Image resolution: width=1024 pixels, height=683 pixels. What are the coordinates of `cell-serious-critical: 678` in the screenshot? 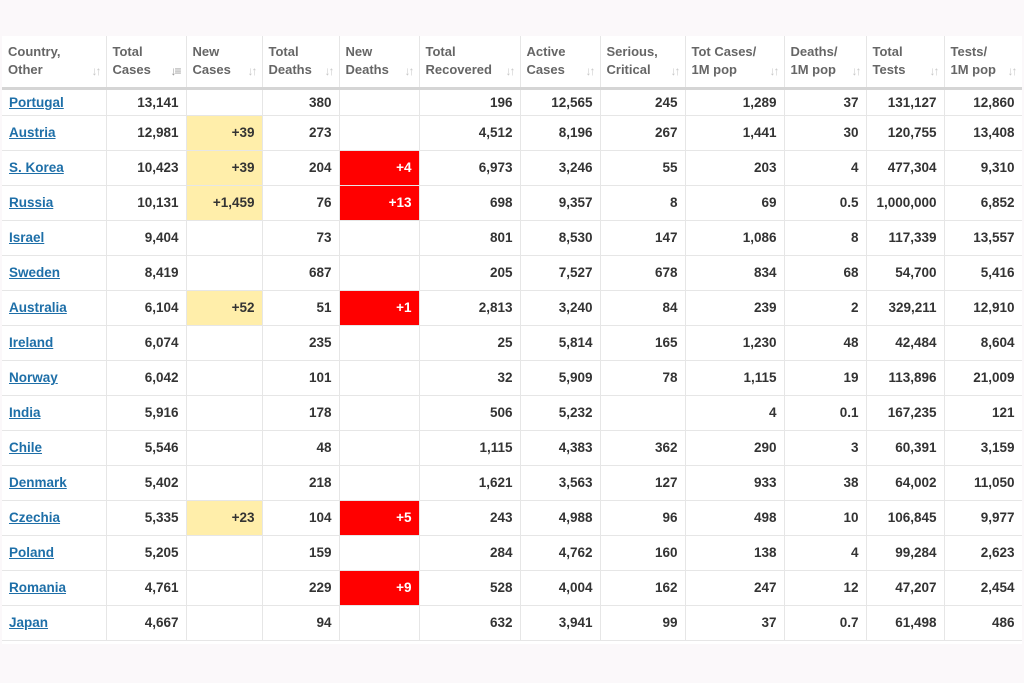 It's located at (643, 273).